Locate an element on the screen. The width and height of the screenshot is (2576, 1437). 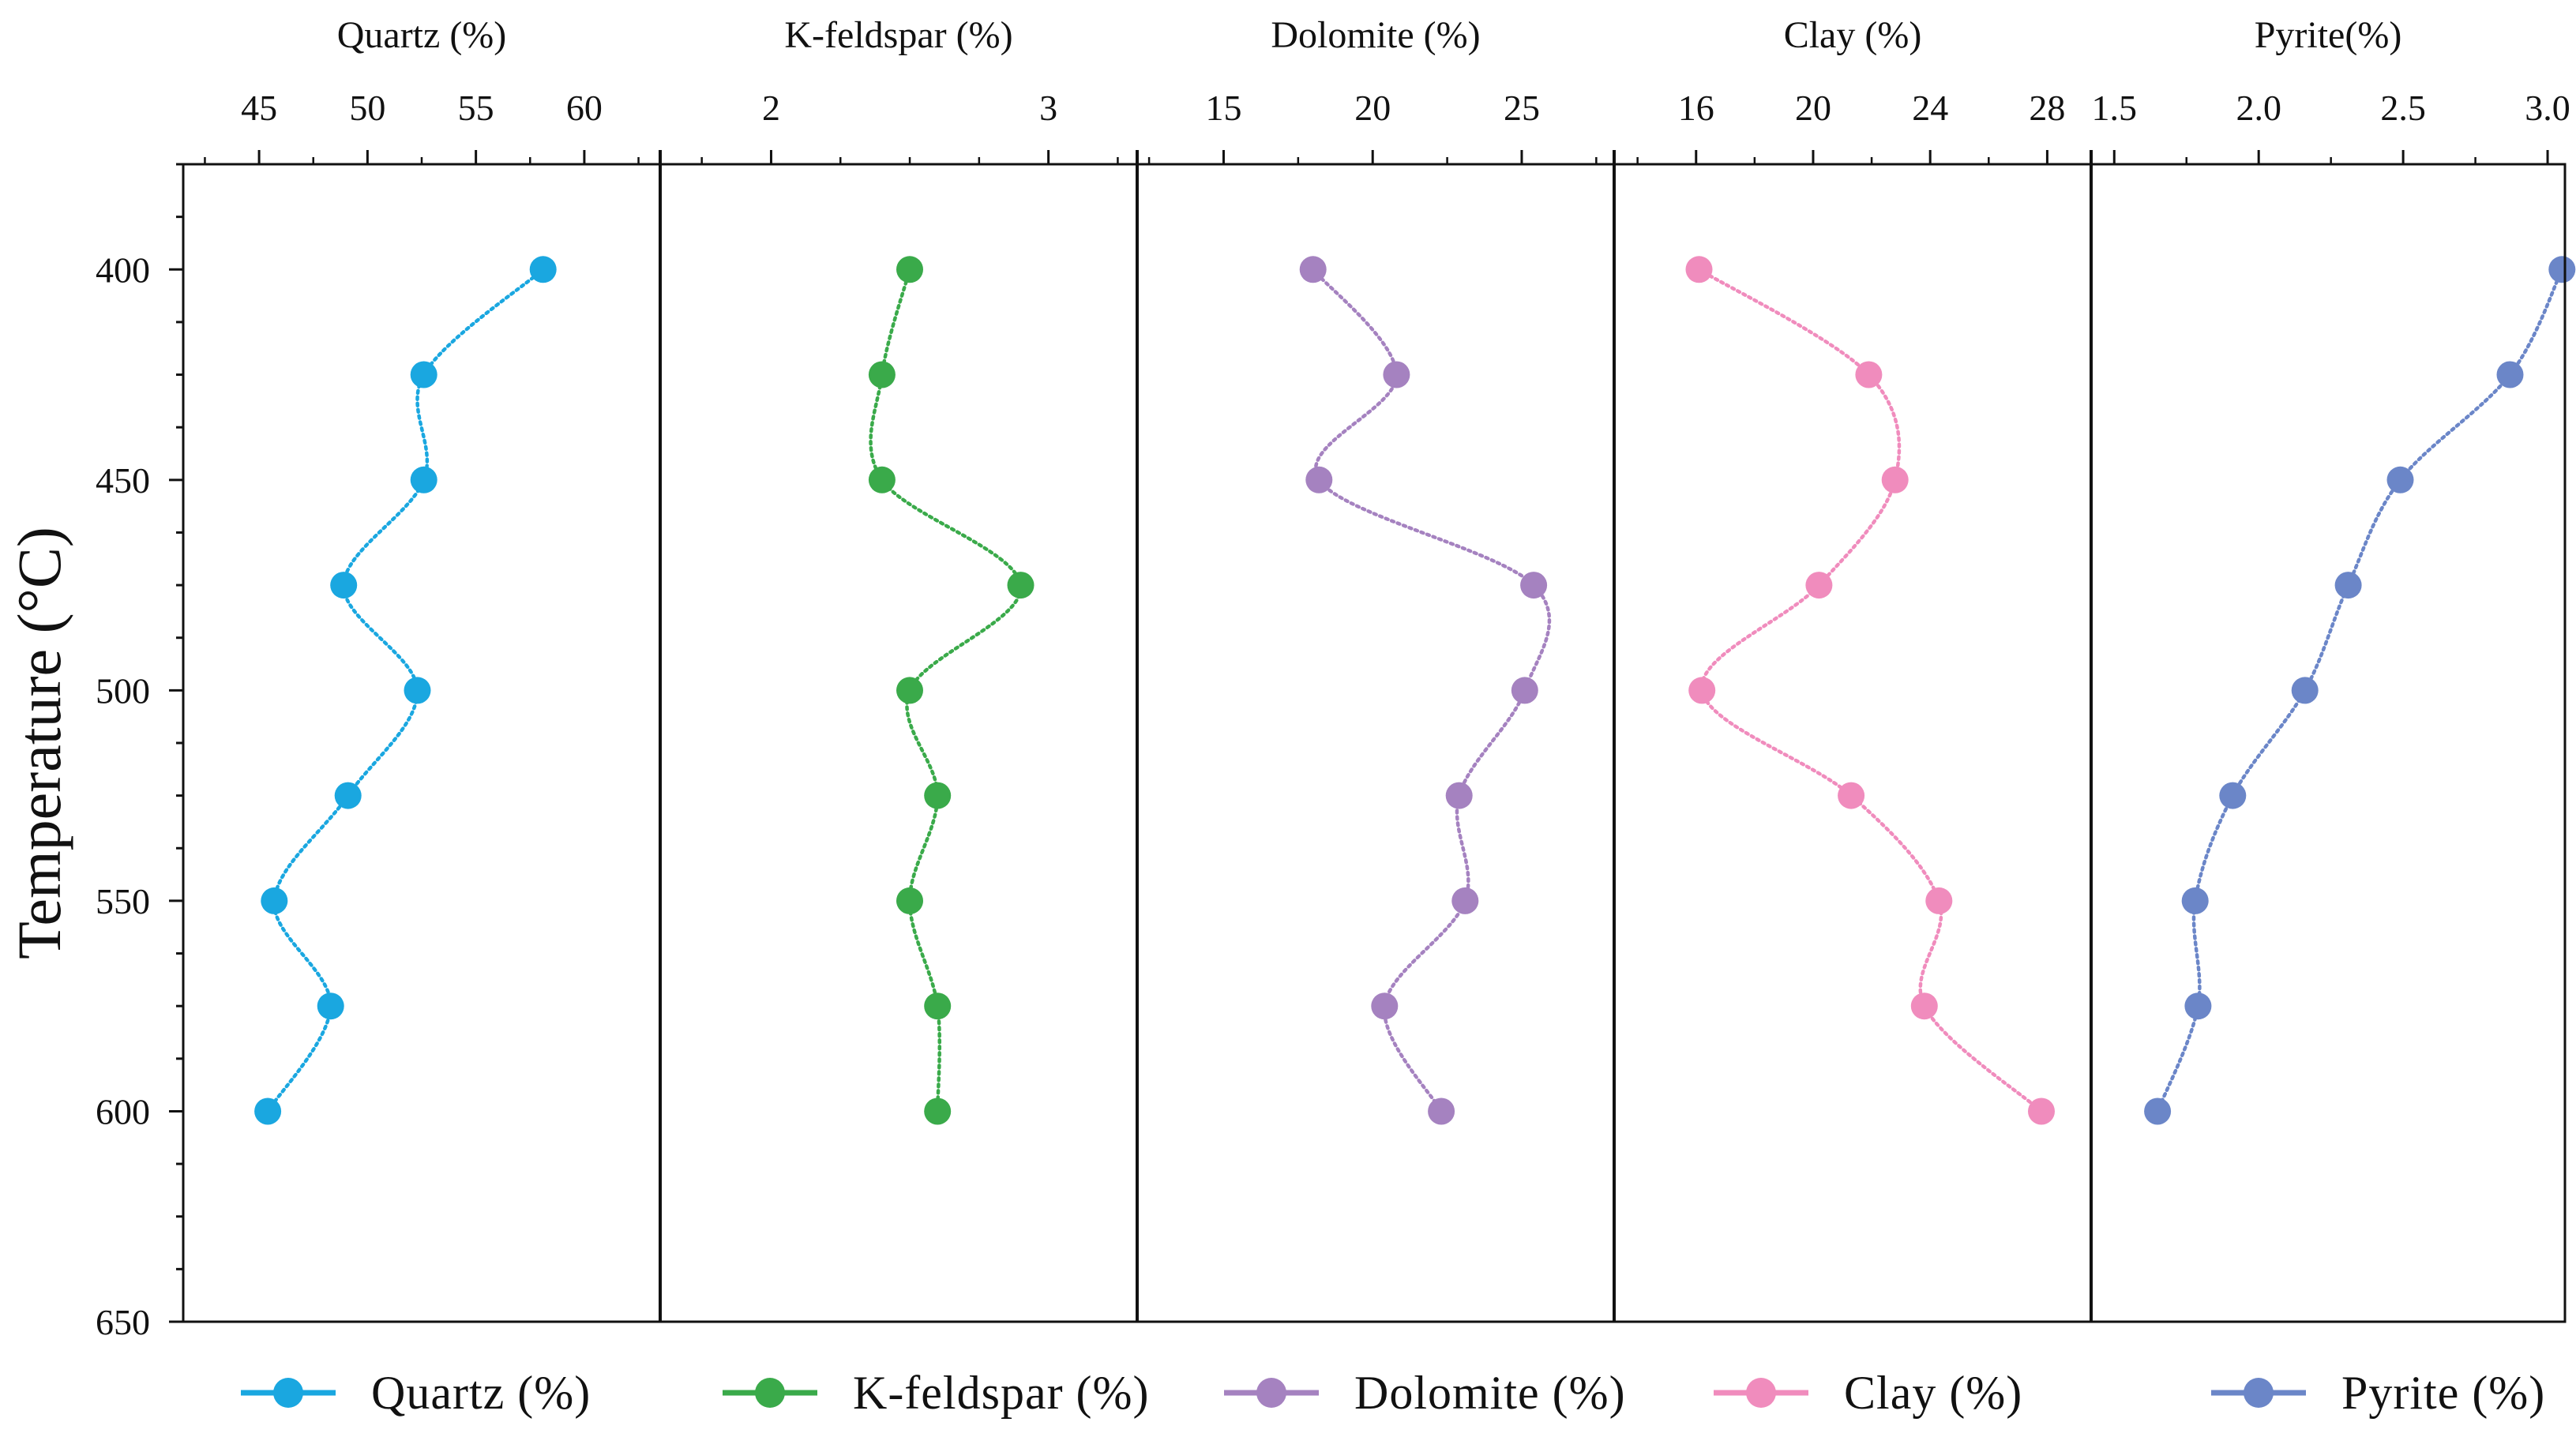
y-tick-label: 650 is located at coordinates (123, 1322).